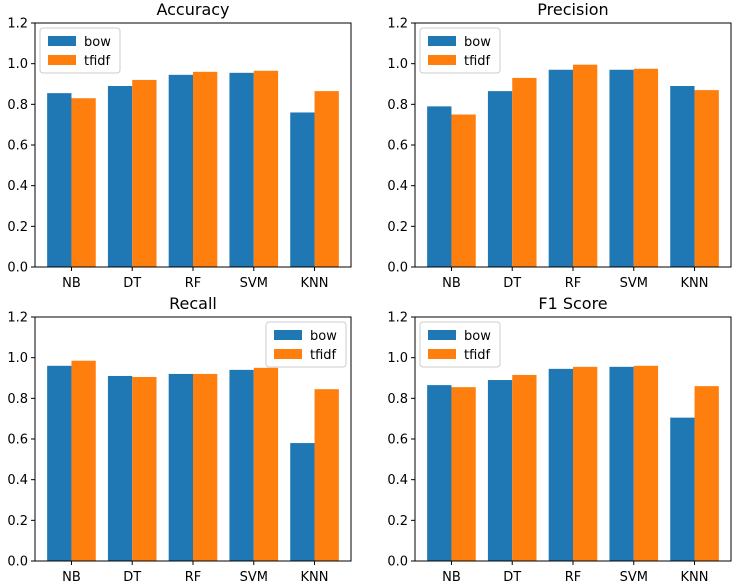 This screenshot has height=587, width=733. I want to click on recall-bar-tfidf-rf, so click(205, 467).